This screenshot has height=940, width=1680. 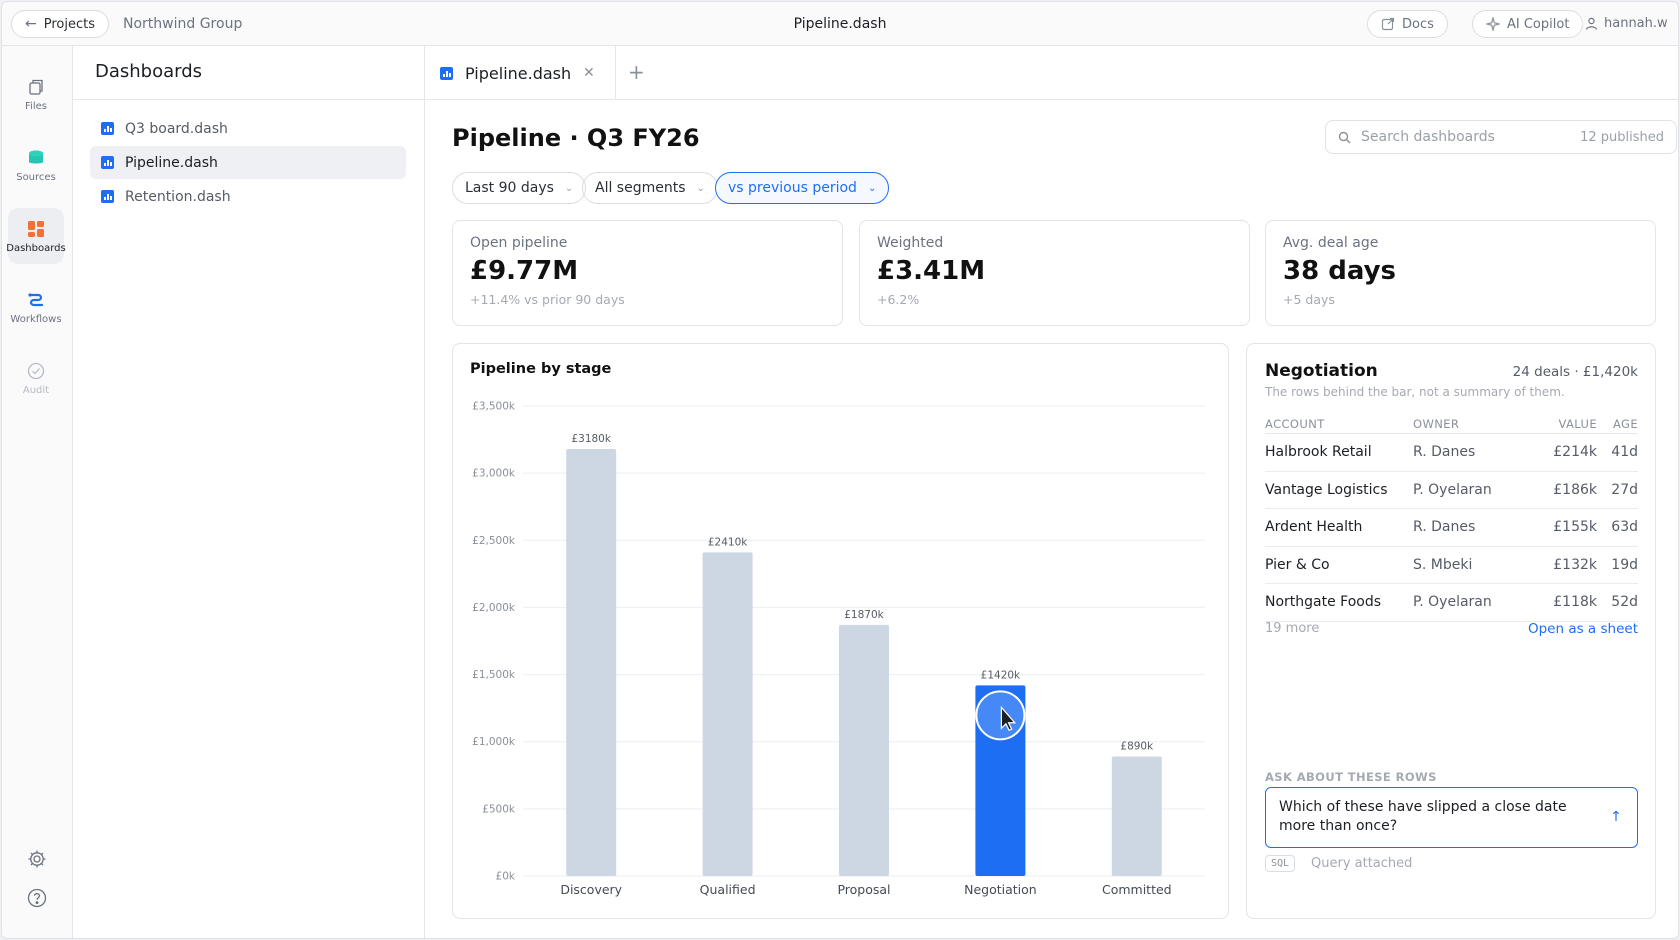 I want to click on rail-label: Workflows, so click(x=36, y=319).